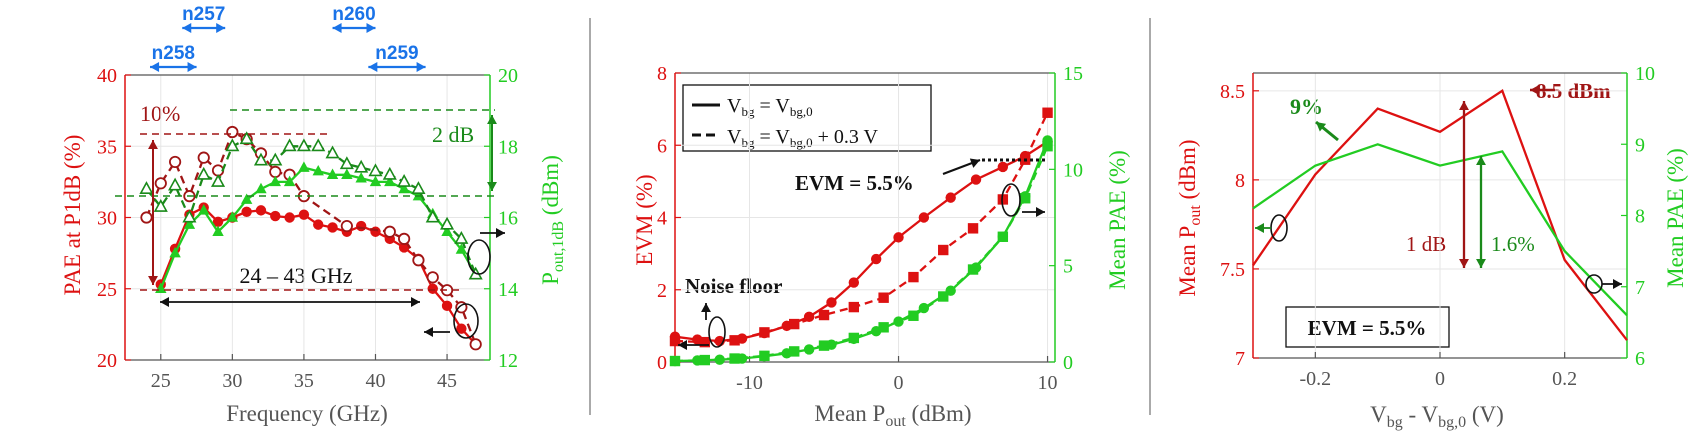 This screenshot has width=1692, height=438. What do you see at coordinates (1187, 172) in the screenshot?
I see `y-axis-title-rest: (dBm)` at bounding box center [1187, 172].